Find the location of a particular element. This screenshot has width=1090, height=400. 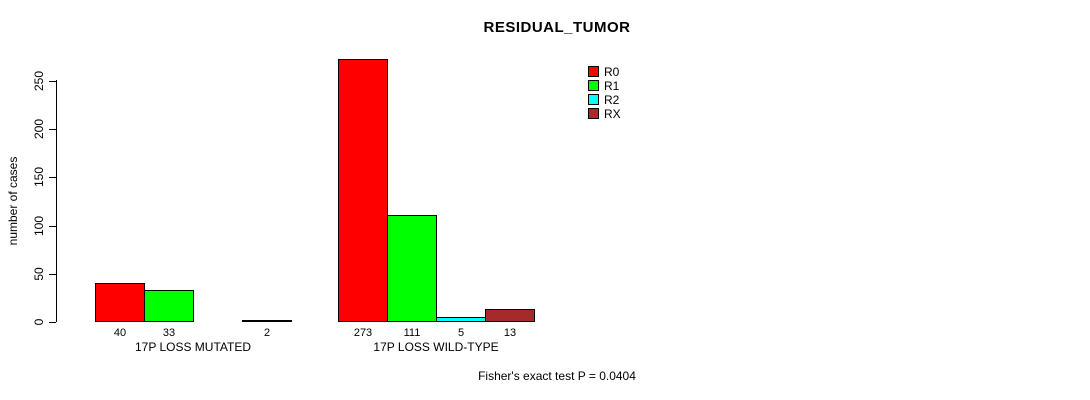

bar-value-rx-group2: 13 is located at coordinates (510, 333).